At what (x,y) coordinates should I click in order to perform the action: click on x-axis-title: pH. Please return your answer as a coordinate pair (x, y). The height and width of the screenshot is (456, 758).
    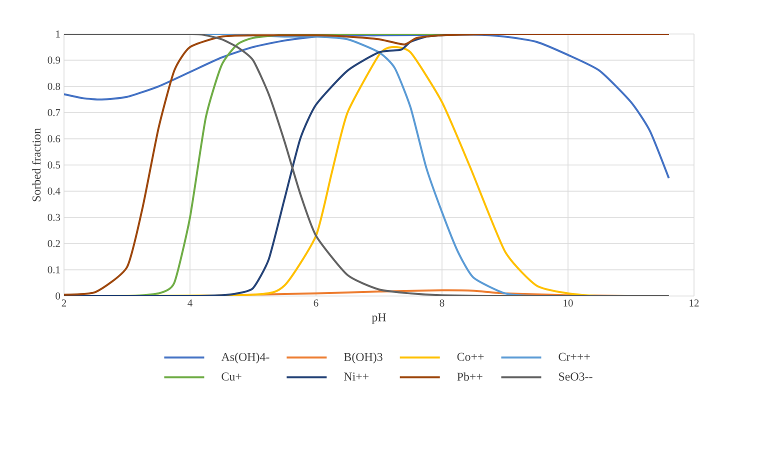
    Looking at the image, I should click on (379, 318).